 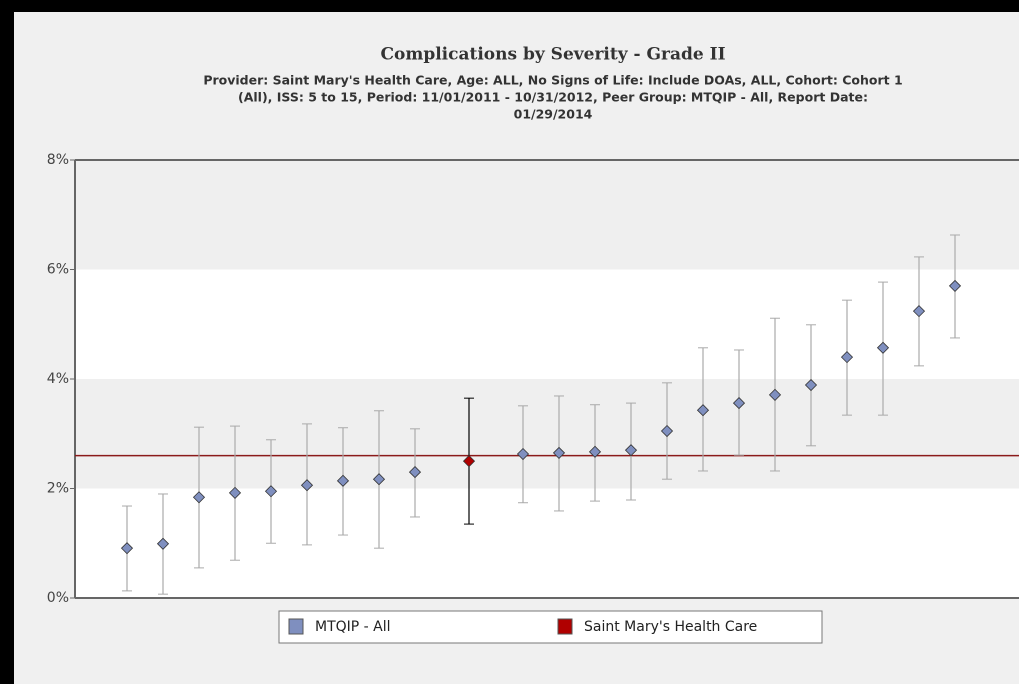 I want to click on legend-label: Saint Mary's Health Care, so click(x=670, y=627).